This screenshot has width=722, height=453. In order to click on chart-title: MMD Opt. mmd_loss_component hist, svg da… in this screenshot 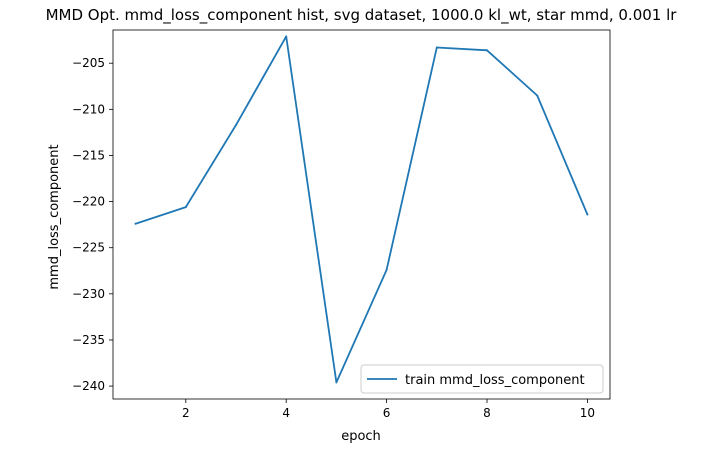, I will do `click(362, 15)`.